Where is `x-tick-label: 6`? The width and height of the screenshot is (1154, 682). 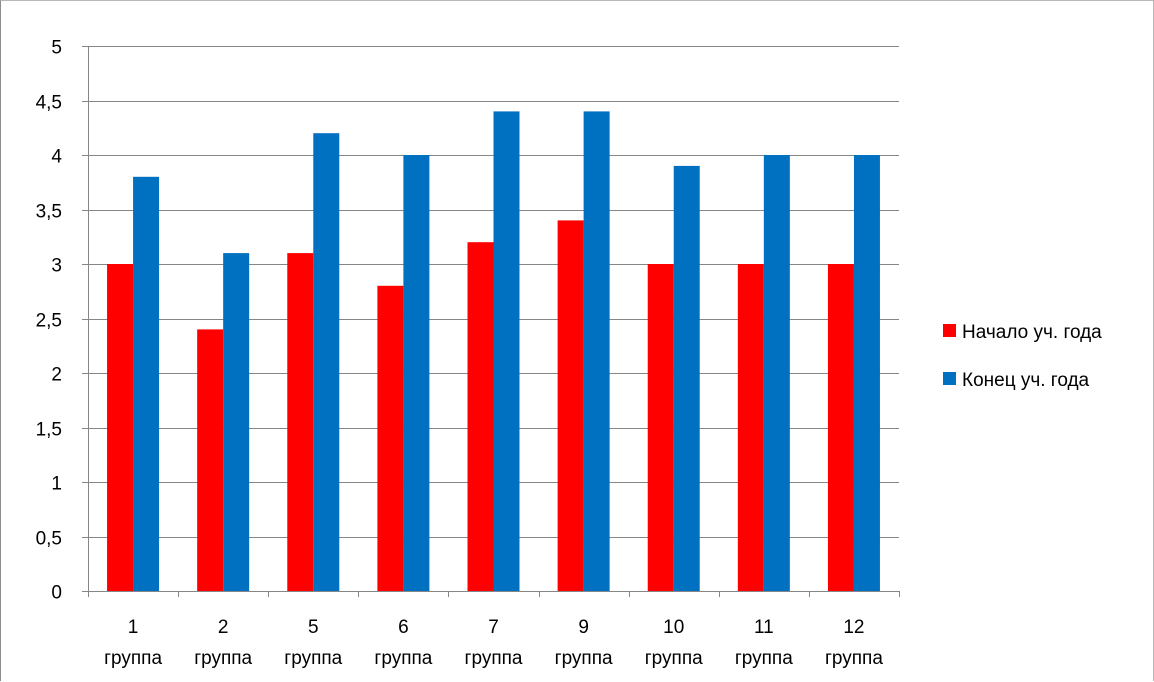
x-tick-label: 6 is located at coordinates (403, 627).